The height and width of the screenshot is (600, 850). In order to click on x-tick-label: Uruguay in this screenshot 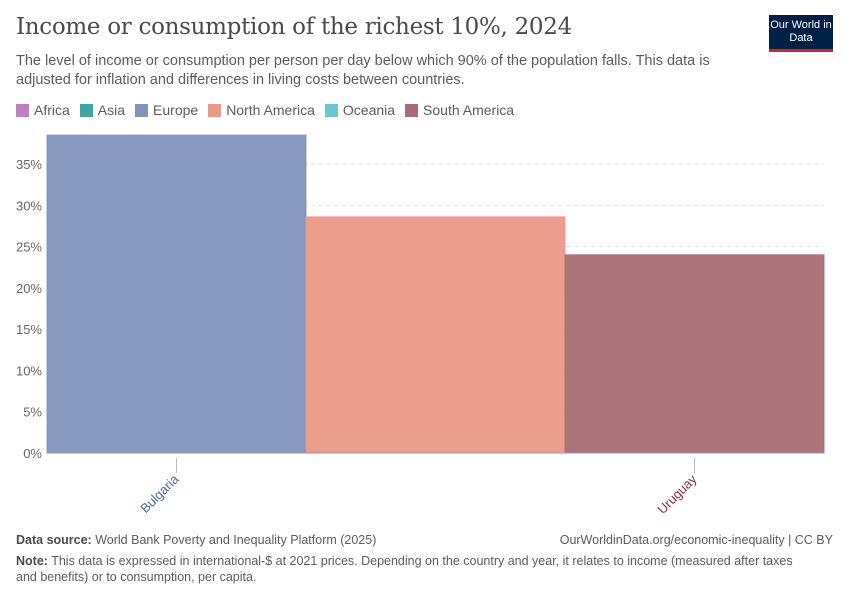, I will do `click(677, 494)`.